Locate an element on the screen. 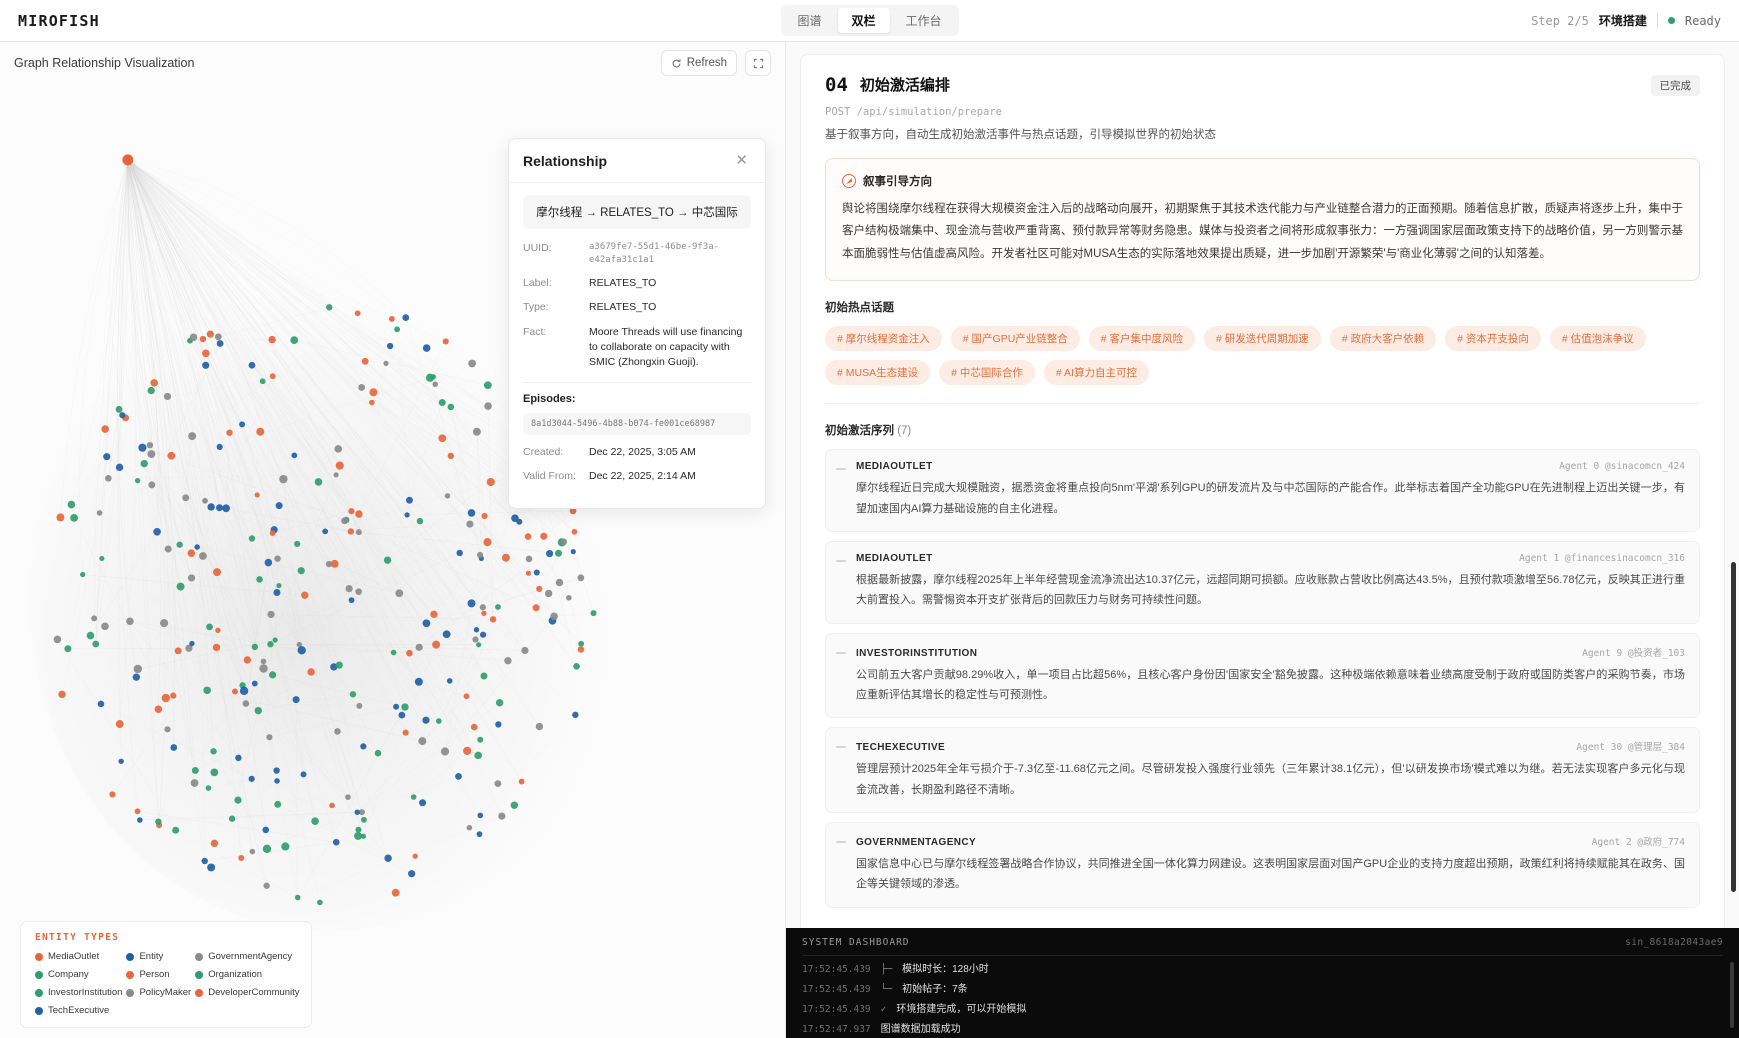 The width and height of the screenshot is (1739, 1038). console-header: SYSTEM DASHBOARD sin_8618a2043ae9 is located at coordinates (1262, 946).